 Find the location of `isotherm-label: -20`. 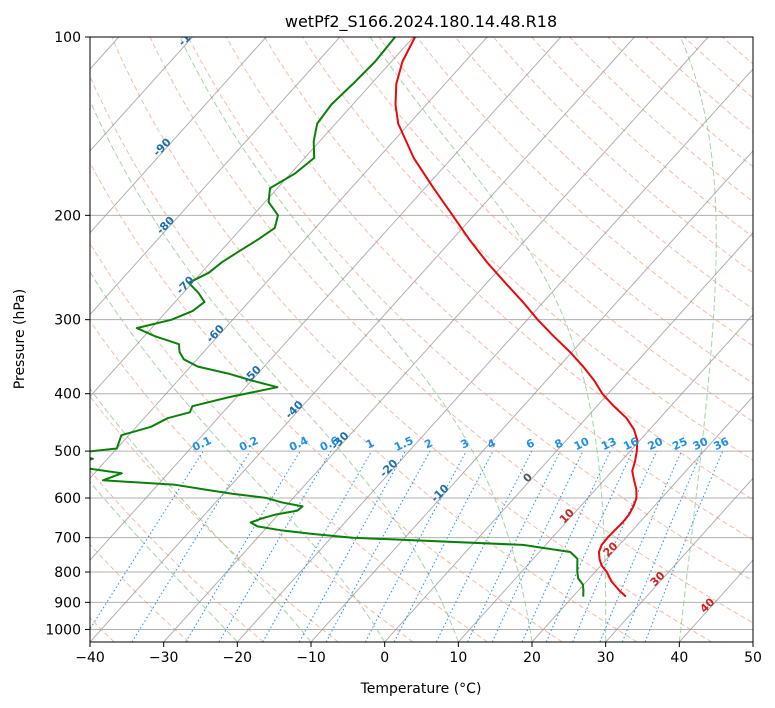

isotherm-label: -20 is located at coordinates (388, 468).